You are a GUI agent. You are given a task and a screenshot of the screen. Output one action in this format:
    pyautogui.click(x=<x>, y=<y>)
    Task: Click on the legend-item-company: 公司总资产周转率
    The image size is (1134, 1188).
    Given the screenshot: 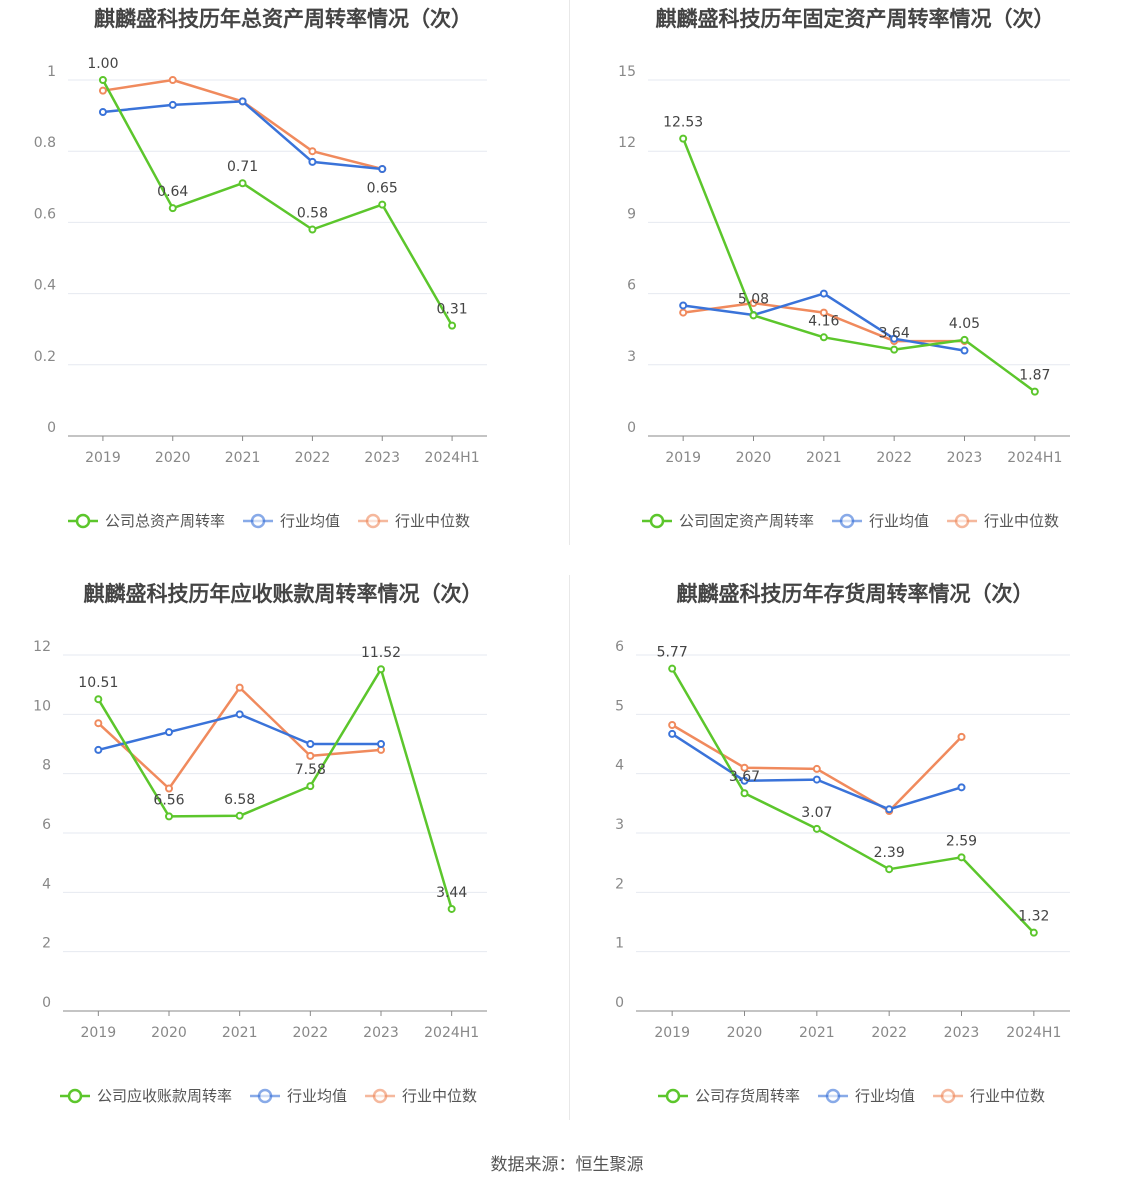 What is the action you would take?
    pyautogui.click(x=146, y=521)
    